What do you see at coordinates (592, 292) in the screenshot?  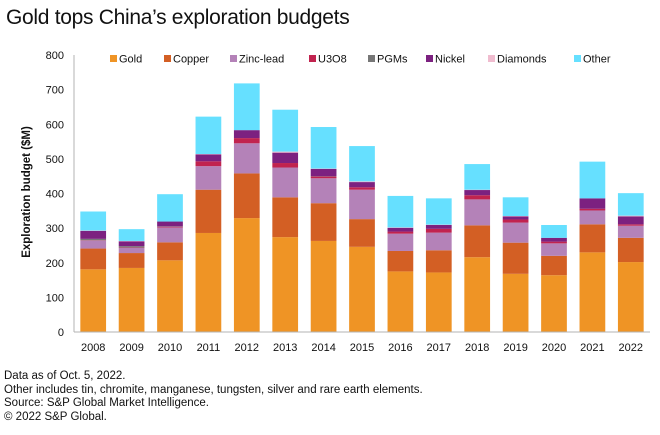 I see `bar-segment-gold-2021` at bounding box center [592, 292].